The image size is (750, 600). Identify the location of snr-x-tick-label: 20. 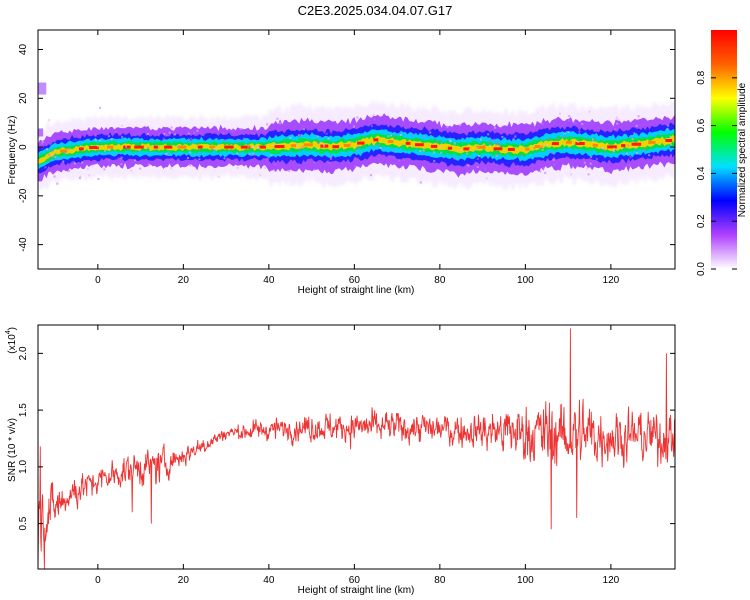
(184, 580).